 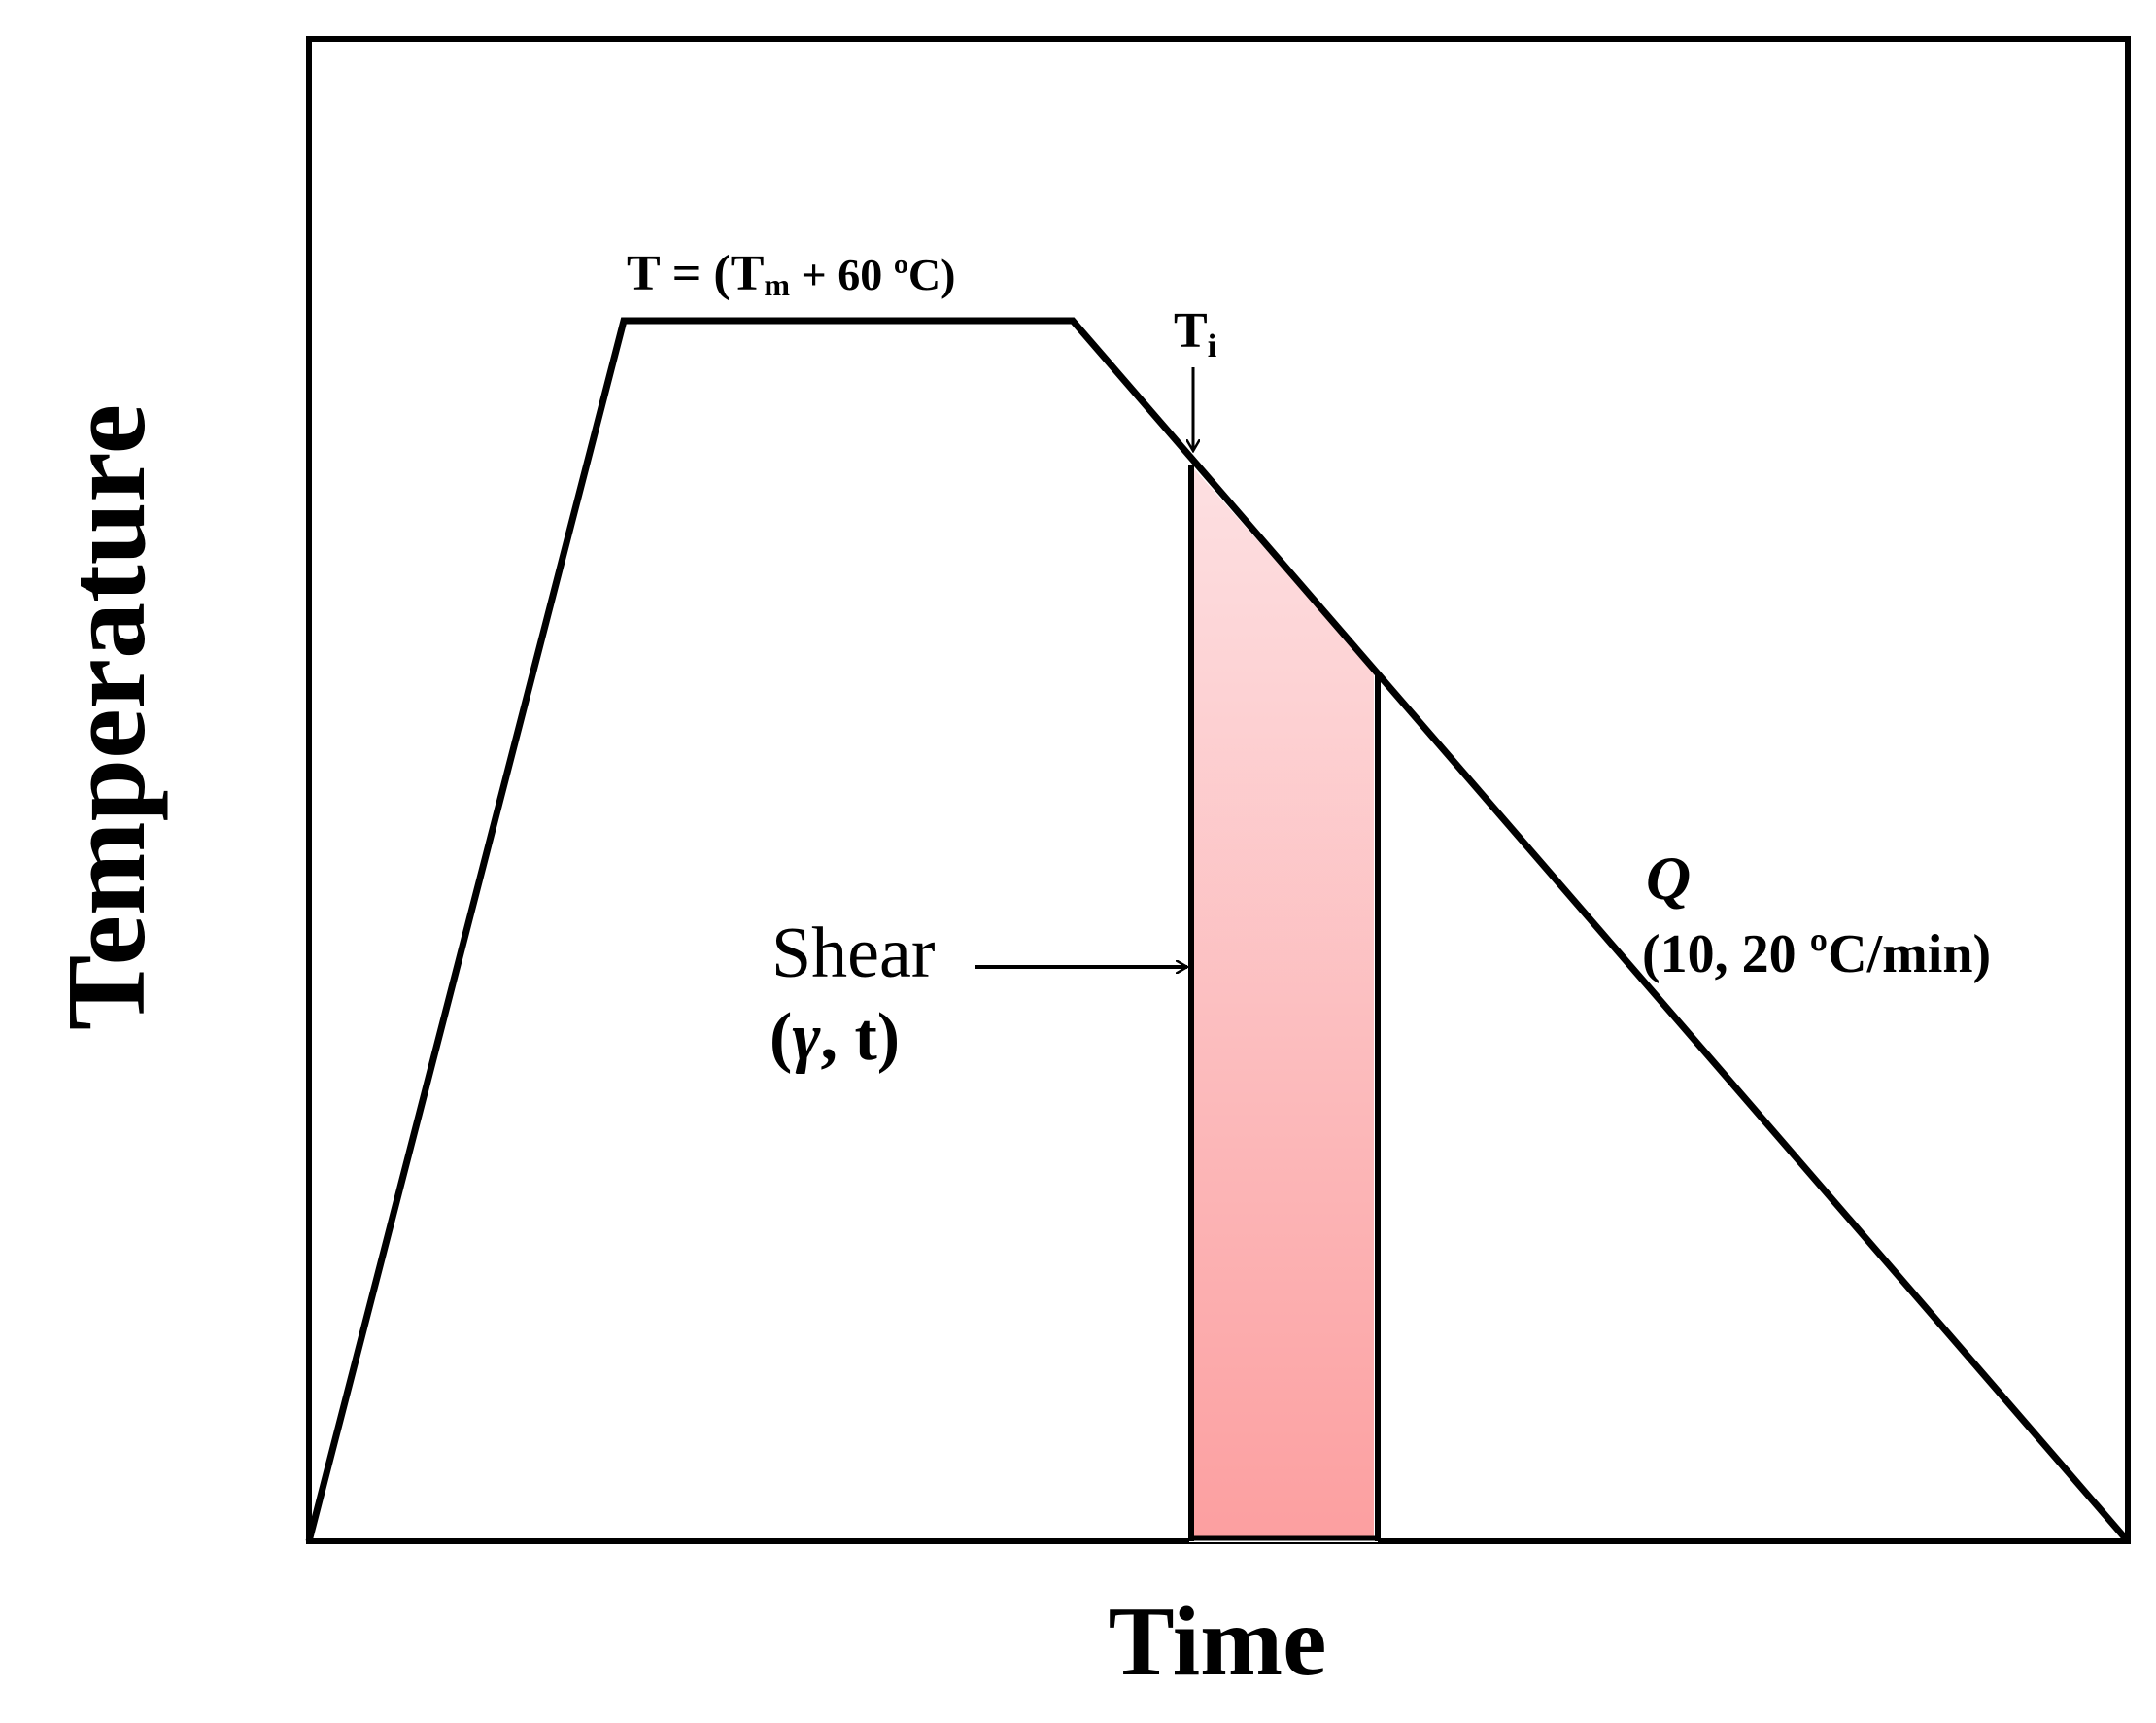 What do you see at coordinates (781, 1037) in the screenshot?
I see `shear-params-open: (` at bounding box center [781, 1037].